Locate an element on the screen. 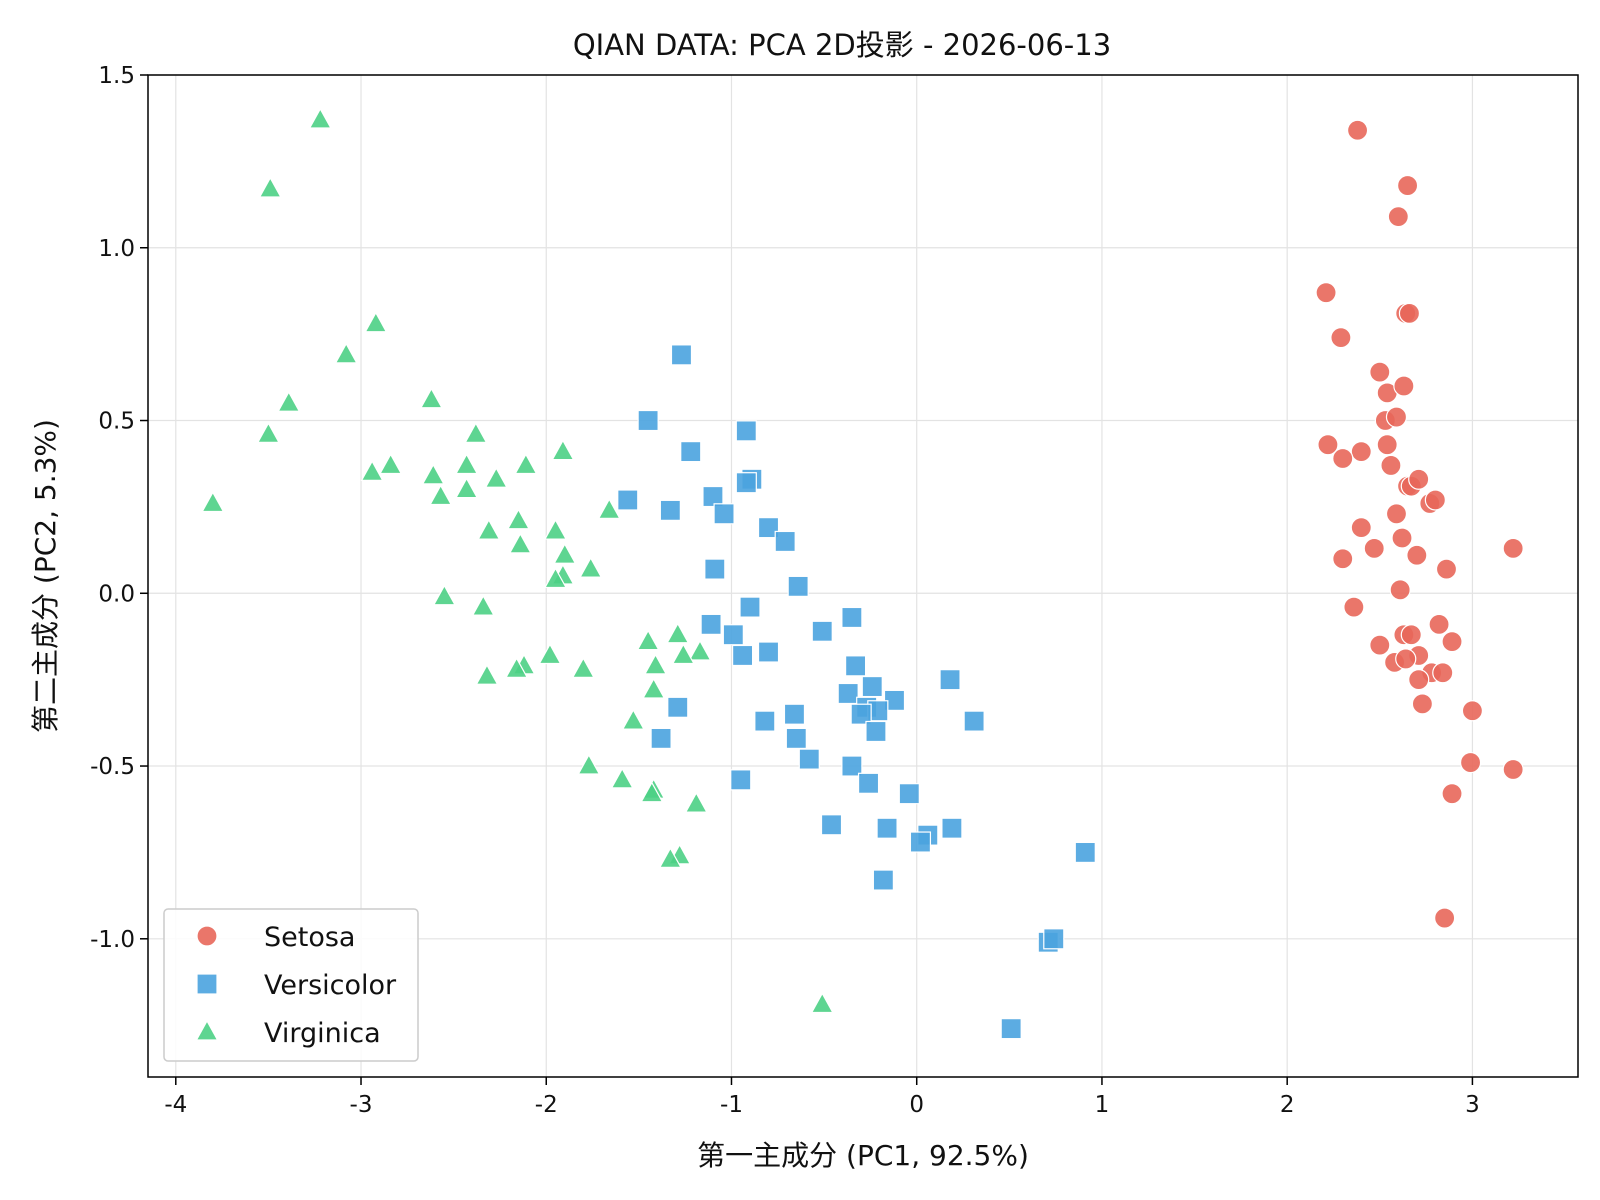 This screenshot has width=1600, height=1200. y-tick-label: -1.0 is located at coordinates (112, 940).